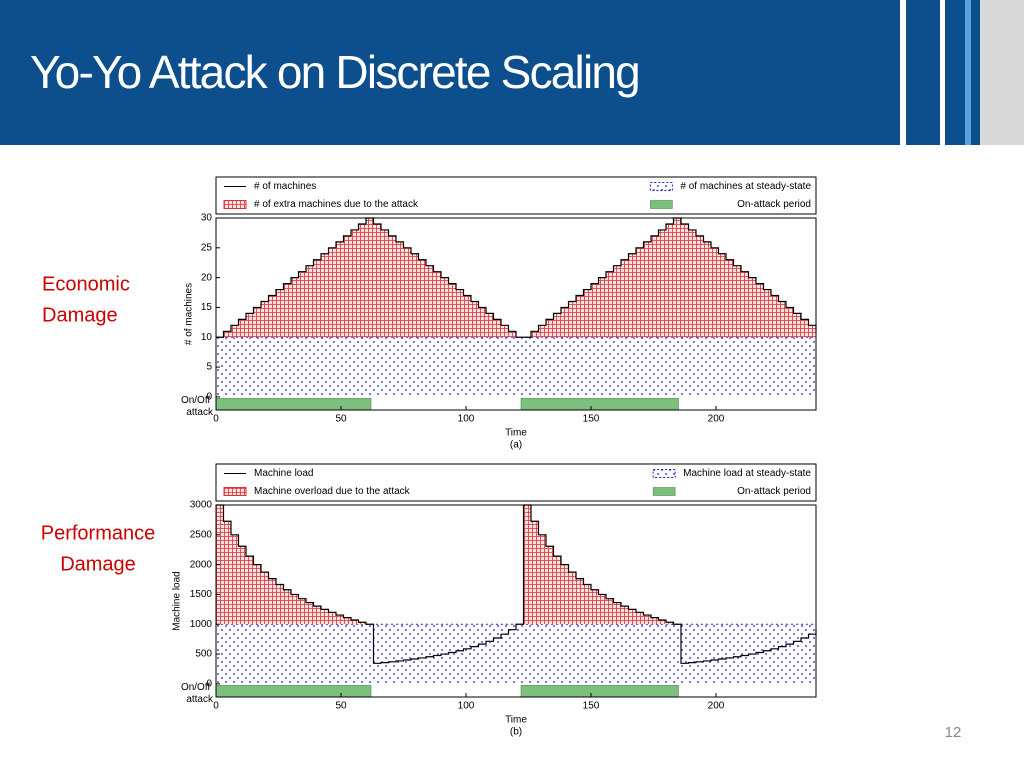  Describe the element at coordinates (516, 445) in the screenshot. I see `caption: (a)` at that location.